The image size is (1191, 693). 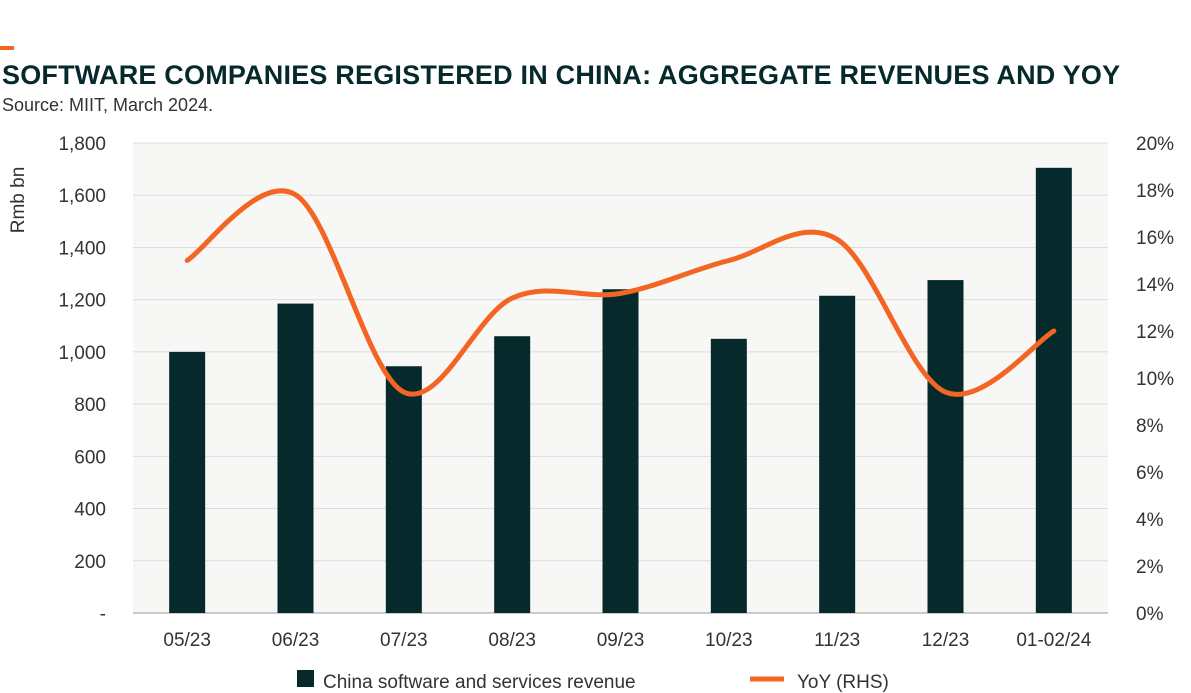 I want to click on x-tick-label: 05/23, so click(x=187, y=640).